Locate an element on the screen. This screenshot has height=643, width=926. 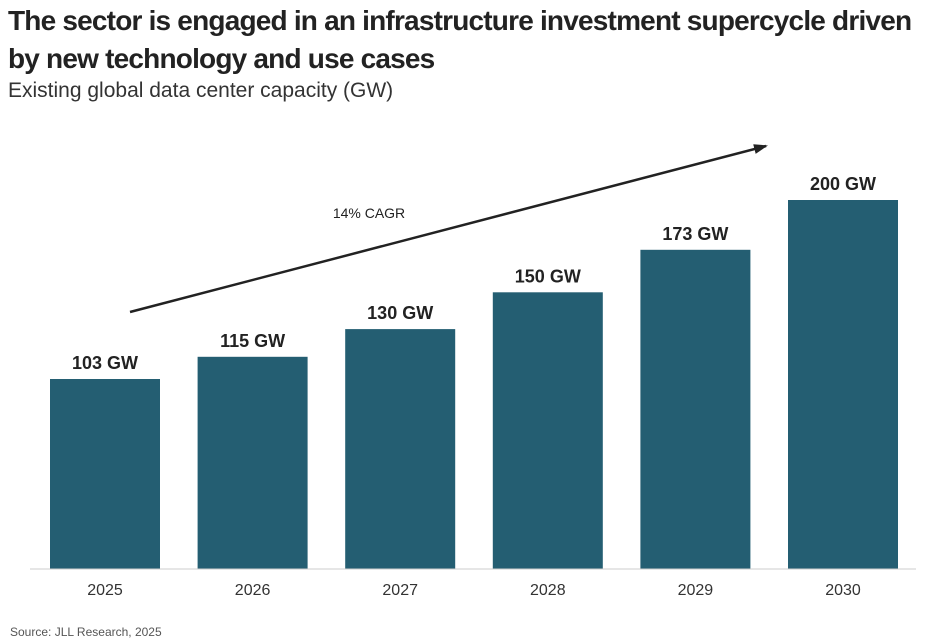
x-tick-label-2028: 2028 is located at coordinates (548, 590).